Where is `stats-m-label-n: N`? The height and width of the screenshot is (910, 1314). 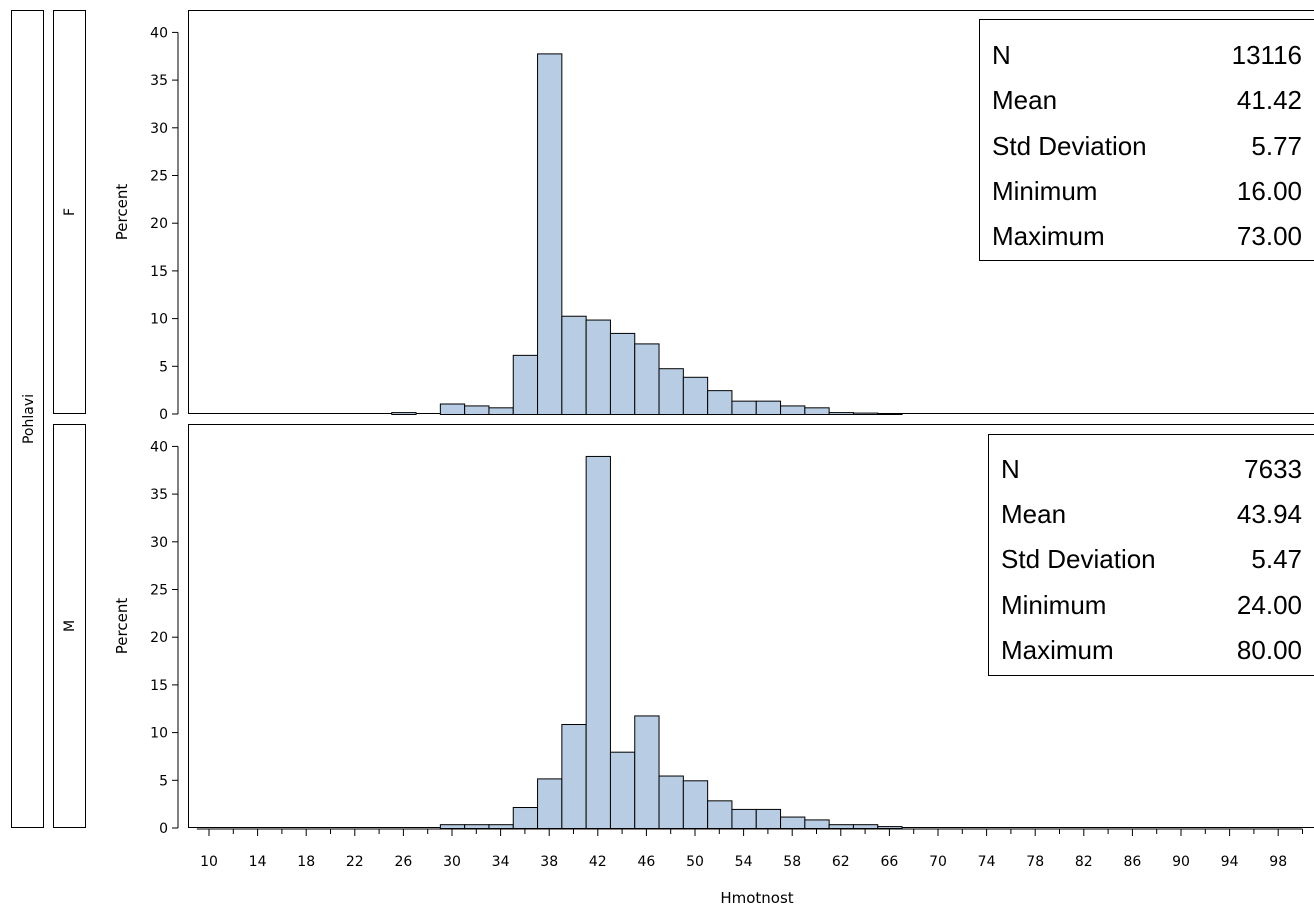 stats-m-label-n: N is located at coordinates (1010, 469).